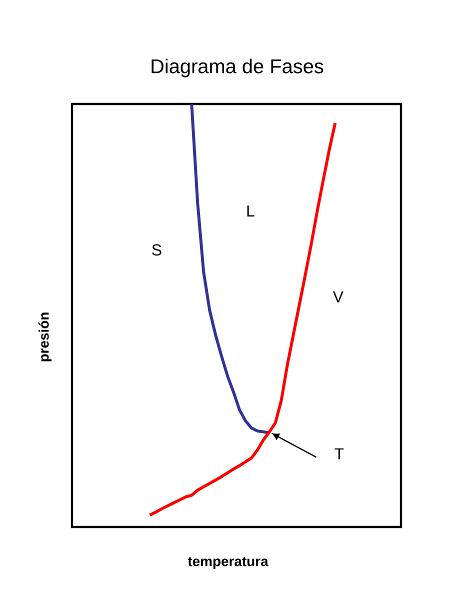 The image size is (449, 596). What do you see at coordinates (250, 211) in the screenshot?
I see `annotation: L` at bounding box center [250, 211].